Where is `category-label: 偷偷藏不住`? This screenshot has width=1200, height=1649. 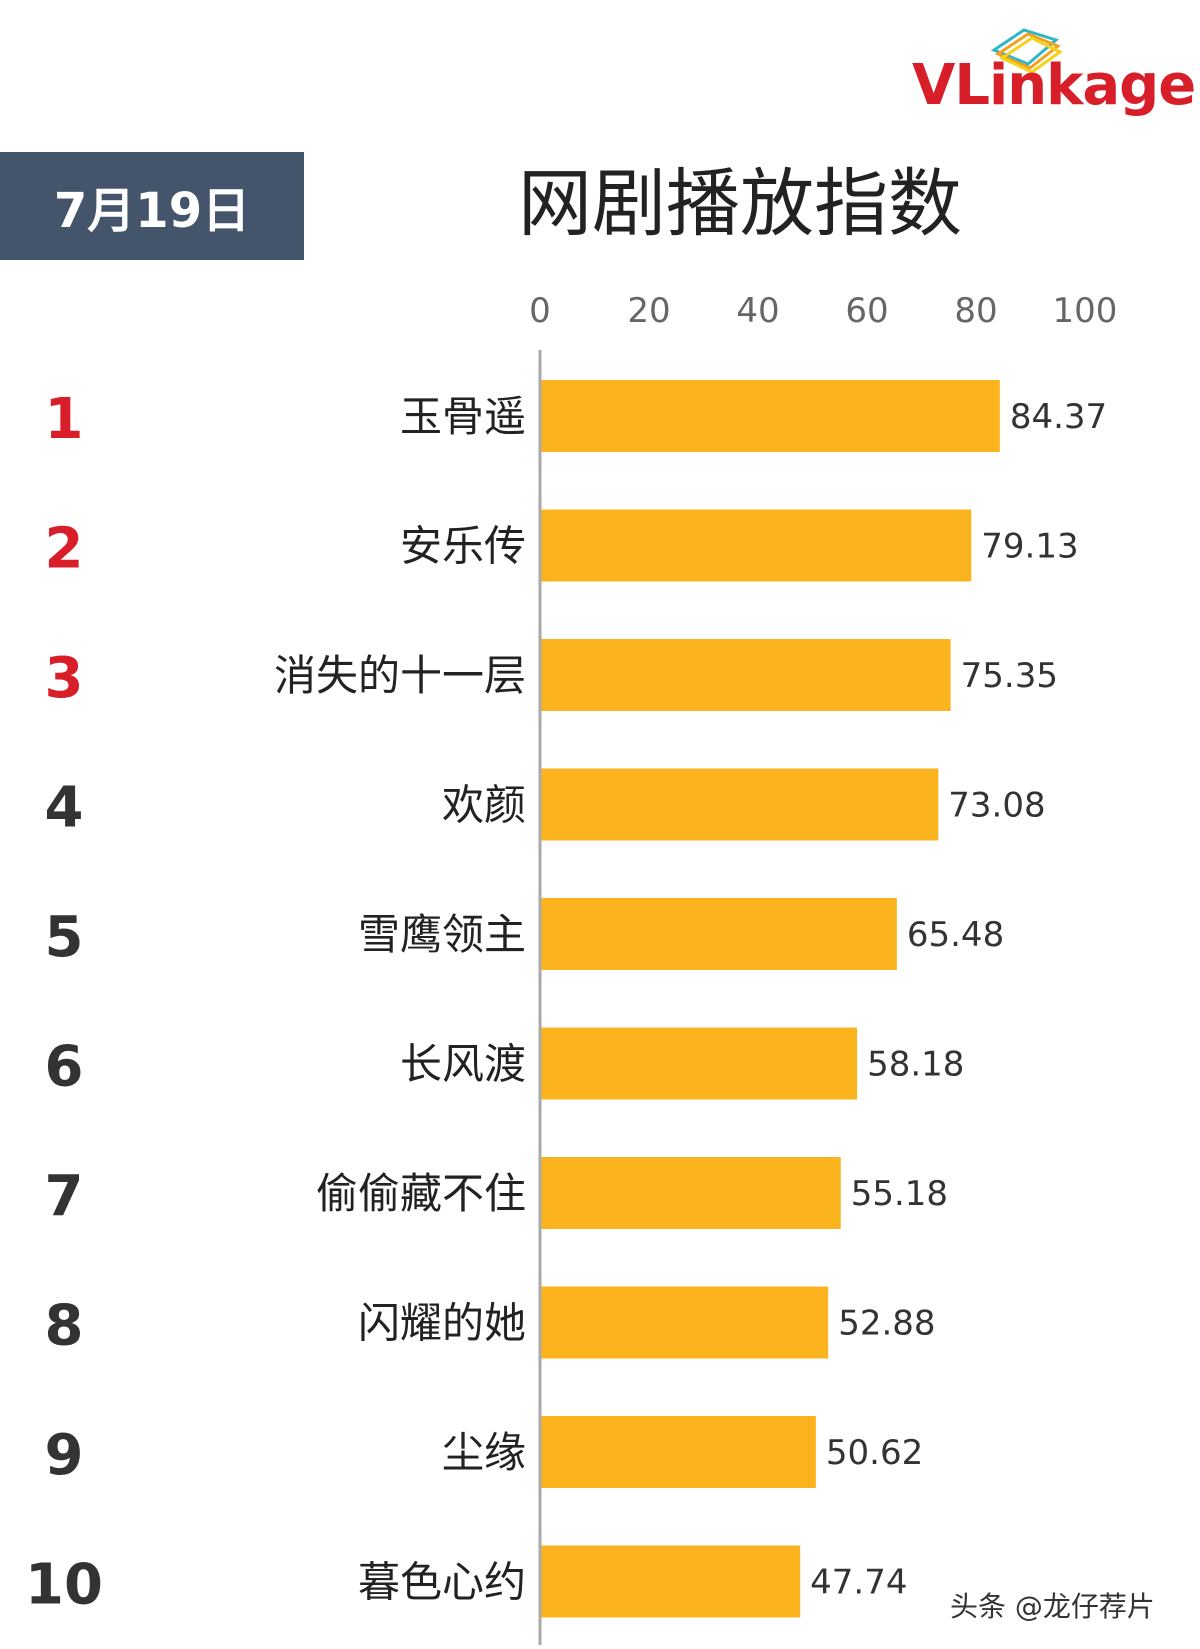
category-label: 偷偷藏不住 is located at coordinates (421, 1193).